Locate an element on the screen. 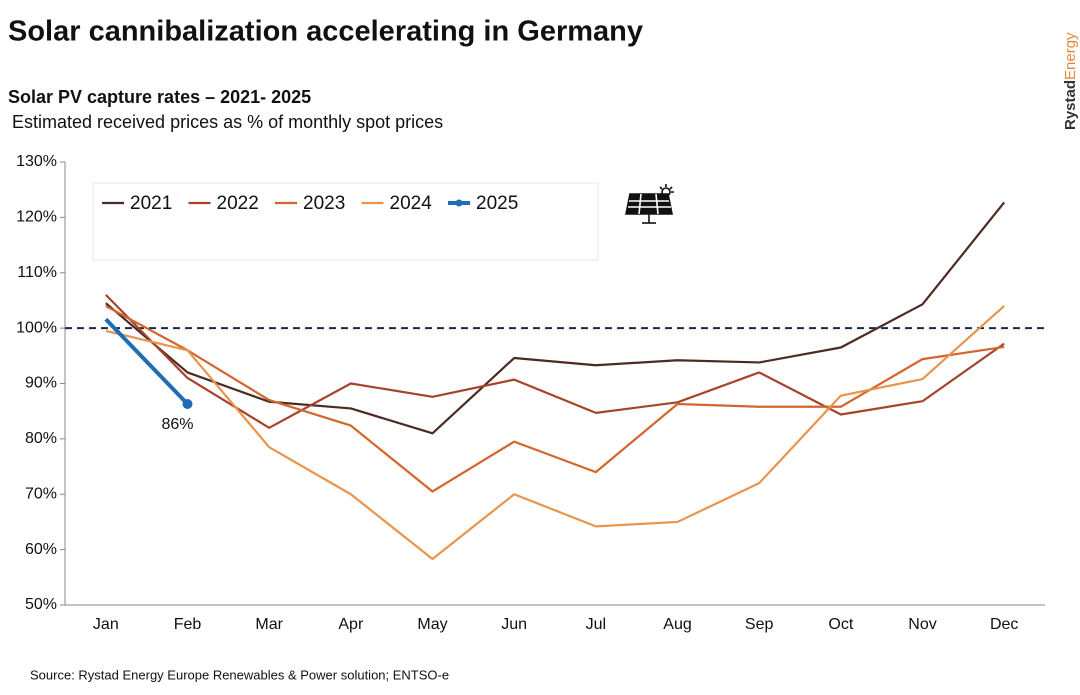 The image size is (1080, 695). y-tick-label: 110% is located at coordinates (37, 272).